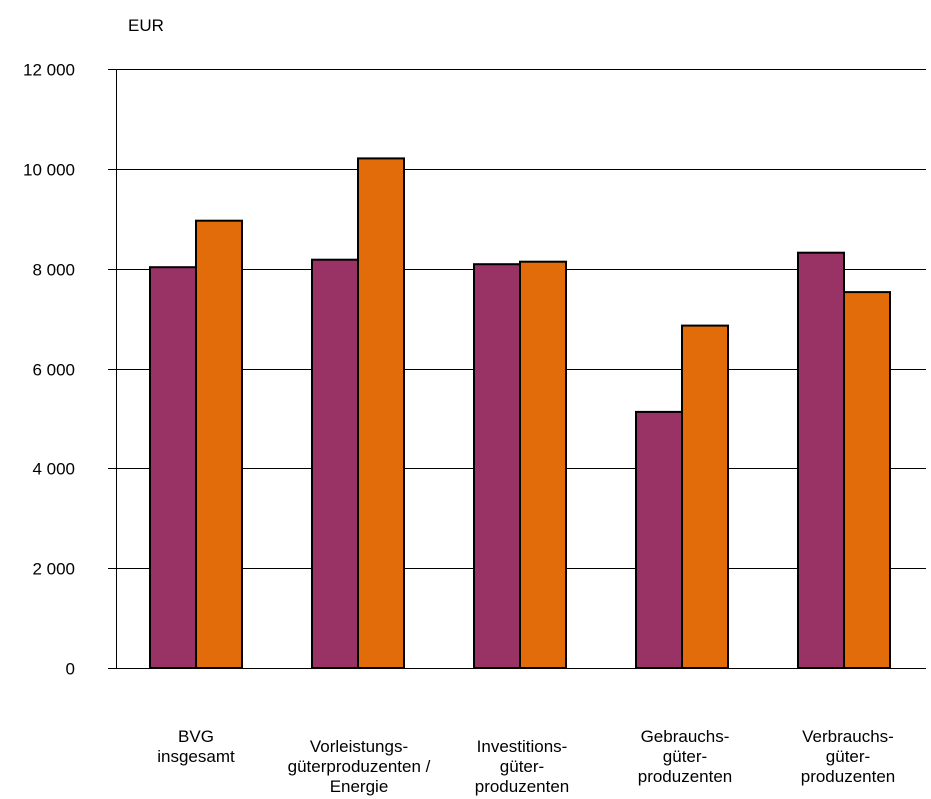 Image resolution: width=931 pixels, height=799 pixels. What do you see at coordinates (53, 569) in the screenshot?
I see `y-tick-label-2000: 2 000` at bounding box center [53, 569].